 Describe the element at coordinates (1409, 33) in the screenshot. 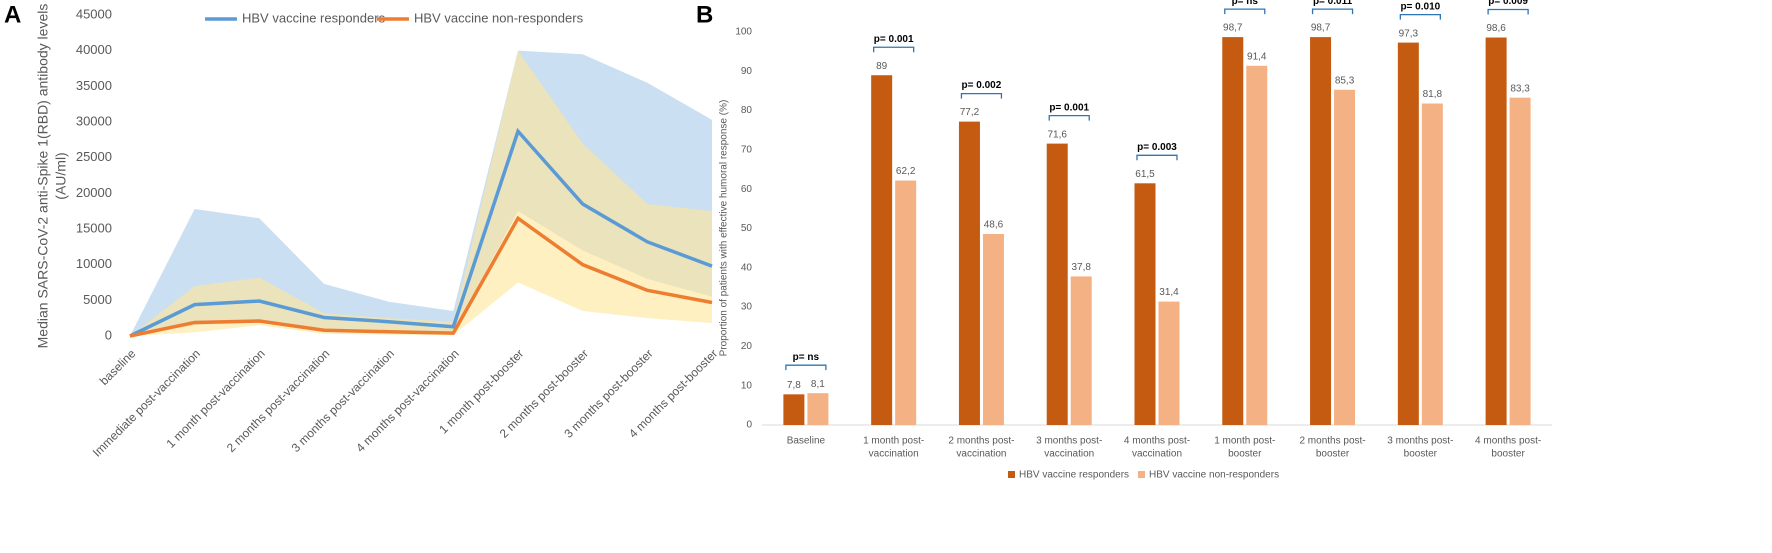

I see `value-label: 97,3` at that location.